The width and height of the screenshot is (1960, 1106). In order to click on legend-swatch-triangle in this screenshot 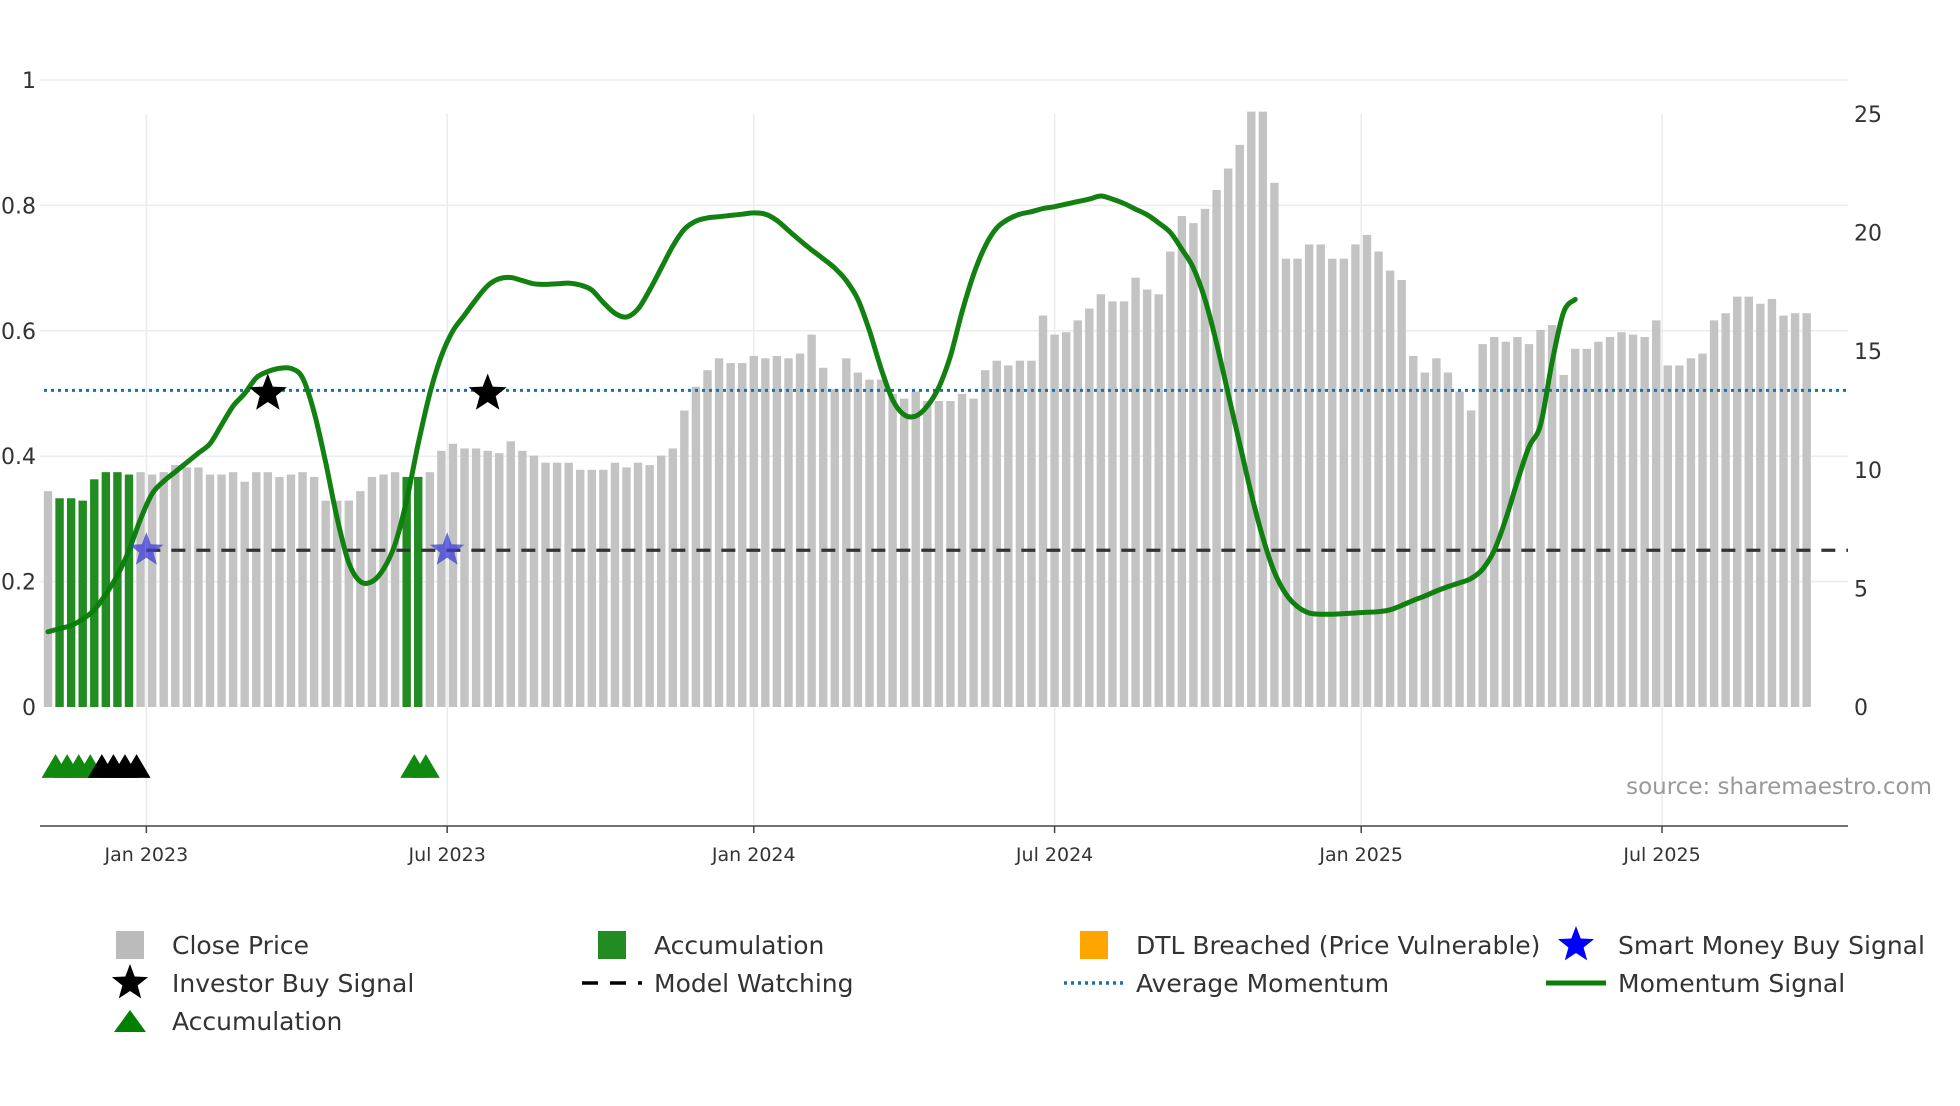, I will do `click(130, 1021)`.